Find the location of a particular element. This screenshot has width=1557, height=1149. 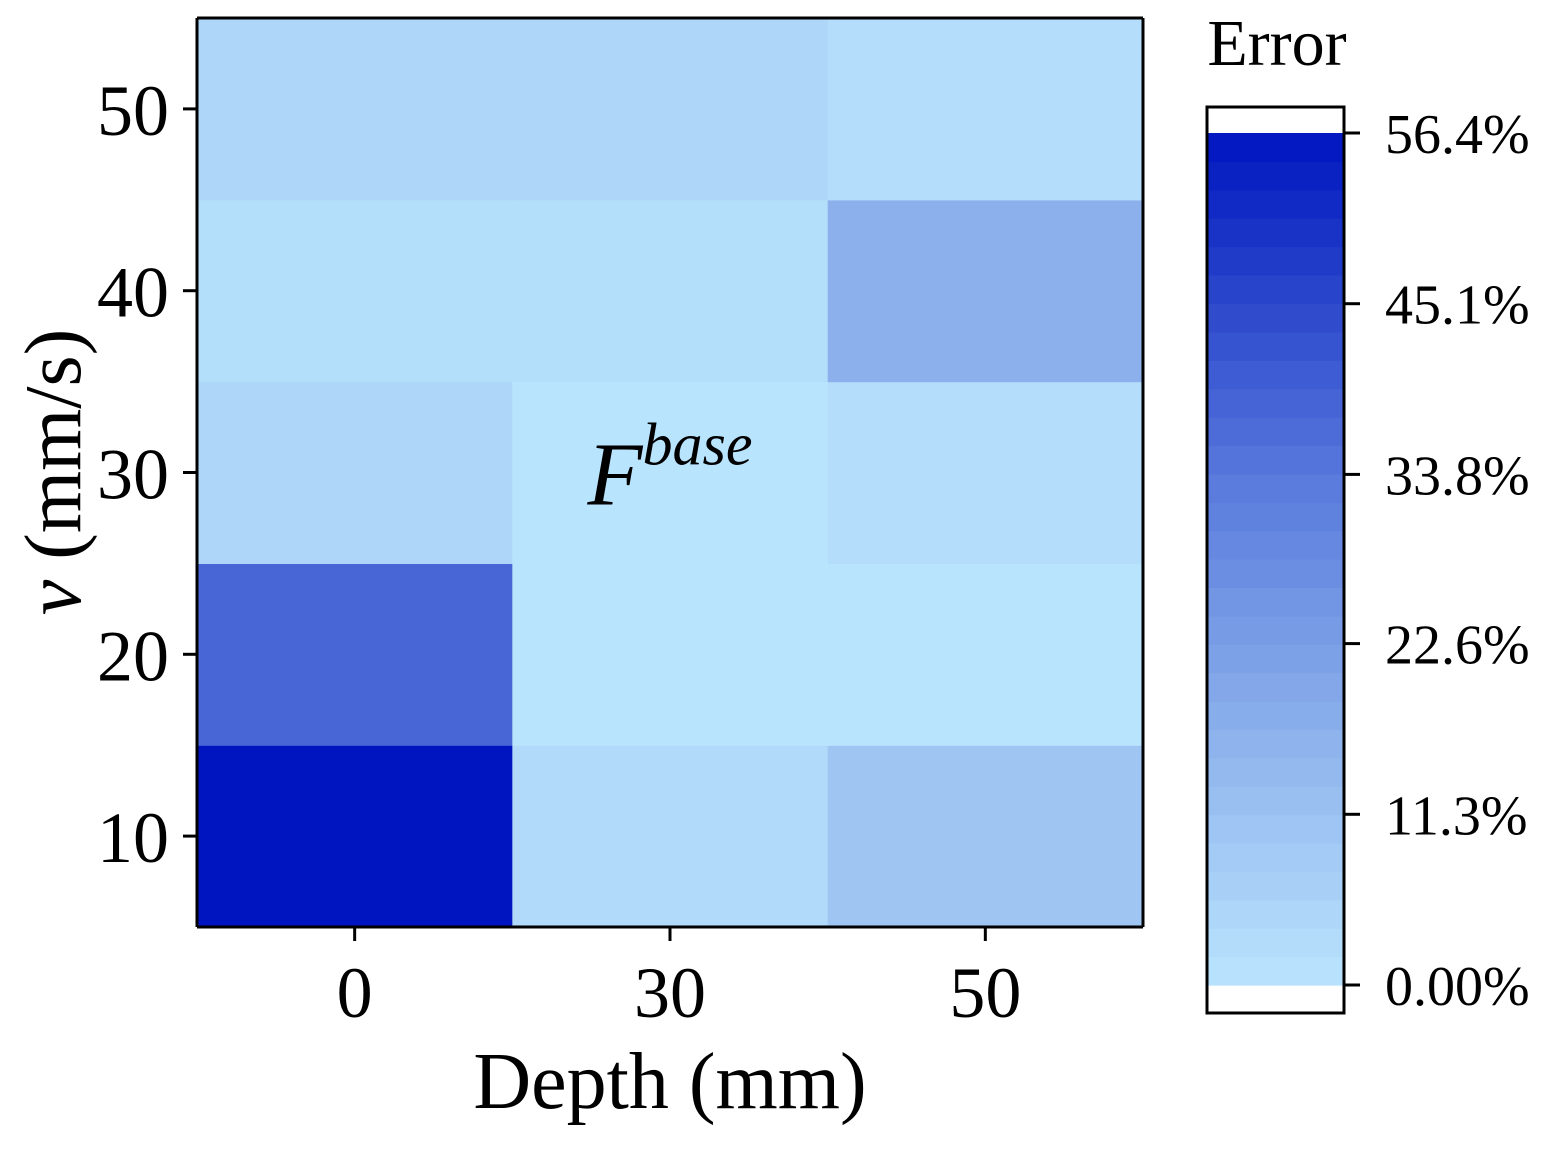

y-tick-label: 50 is located at coordinates (133, 111).